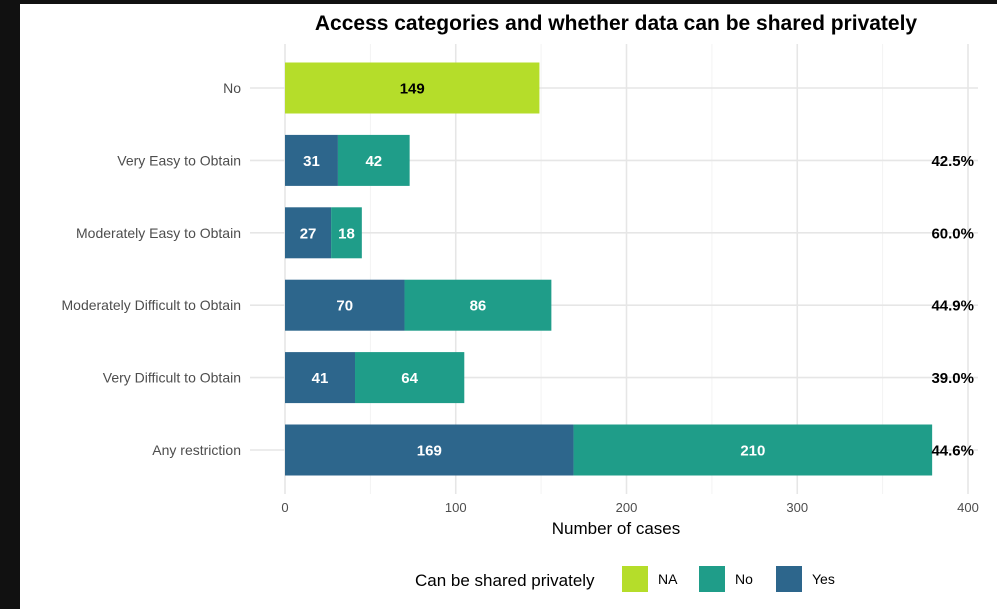 The width and height of the screenshot is (997, 609). I want to click on bar-value-label: 42, so click(373, 161).